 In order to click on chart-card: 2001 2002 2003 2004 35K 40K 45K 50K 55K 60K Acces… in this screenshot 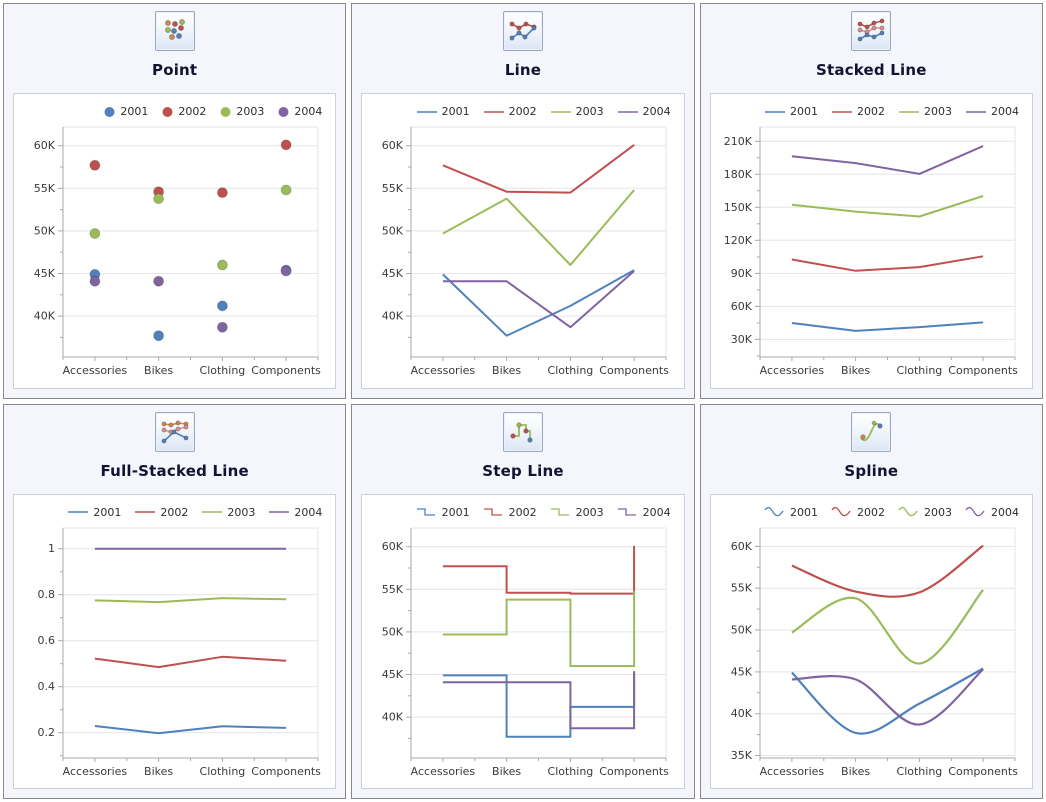, I will do `click(871, 641)`.